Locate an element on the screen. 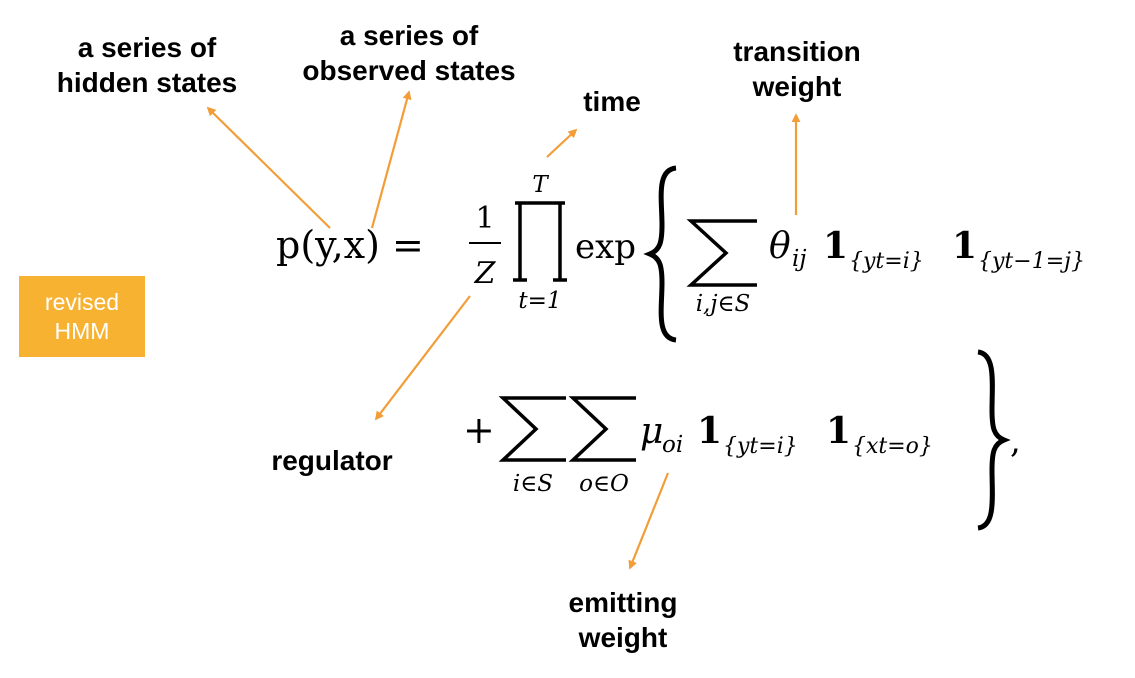 This screenshot has width=1135, height=678. indicator-one-4: 1 is located at coordinates (838, 431).